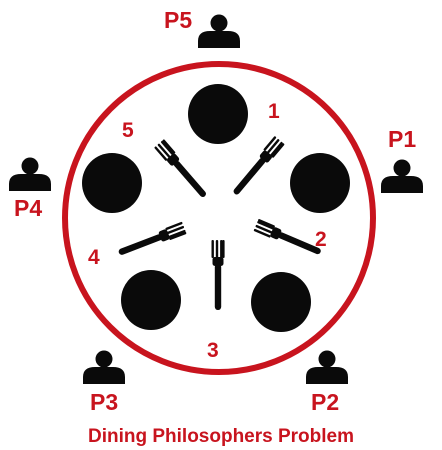  What do you see at coordinates (213, 350) in the screenshot?
I see `fork-3-label: 3` at bounding box center [213, 350].